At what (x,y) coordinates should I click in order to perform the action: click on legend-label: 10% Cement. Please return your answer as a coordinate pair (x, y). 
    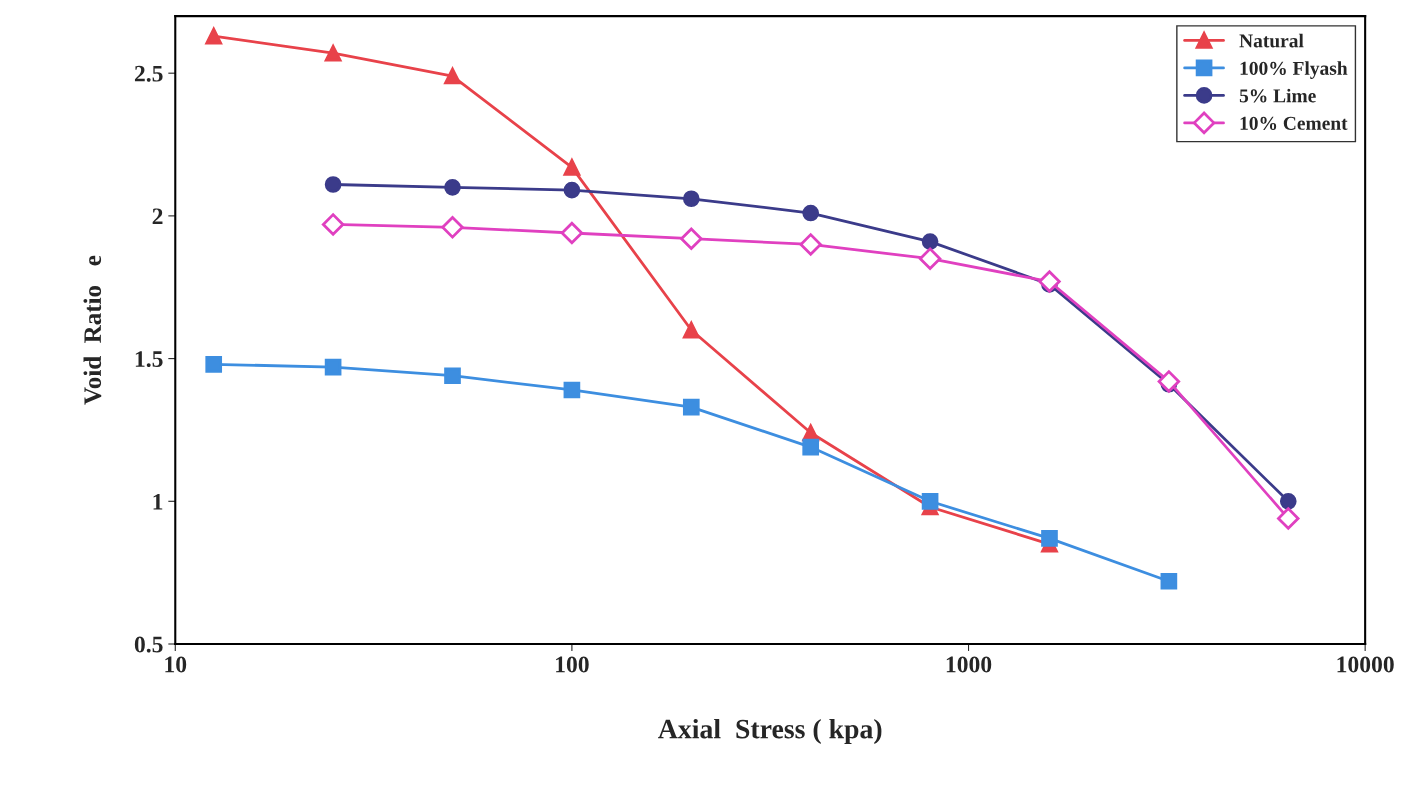
    Looking at the image, I should click on (1294, 123).